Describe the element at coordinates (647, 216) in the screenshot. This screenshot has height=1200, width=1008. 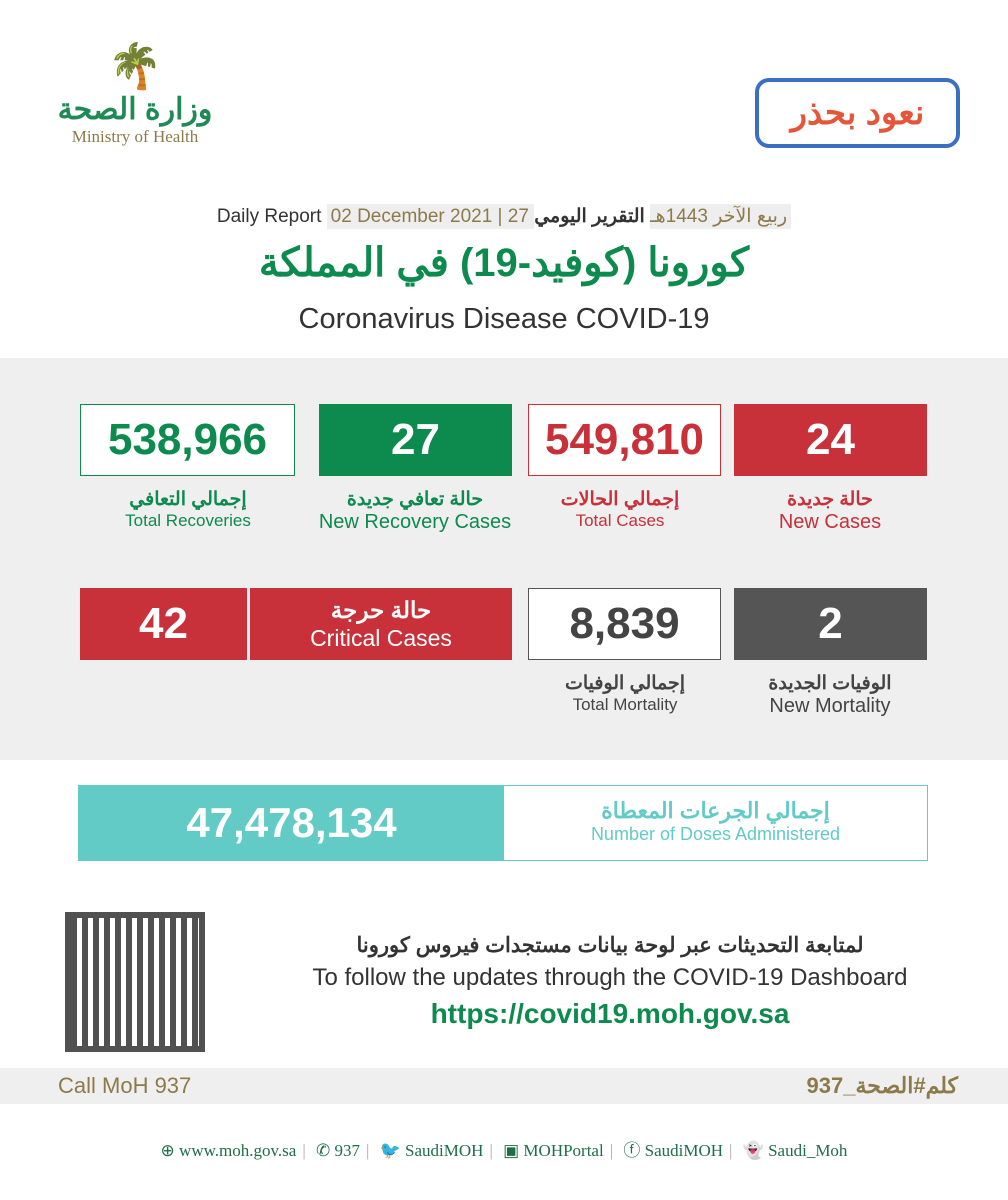
I see `date-hijri: 27 ربيع الآخر 1443هـ` at that location.